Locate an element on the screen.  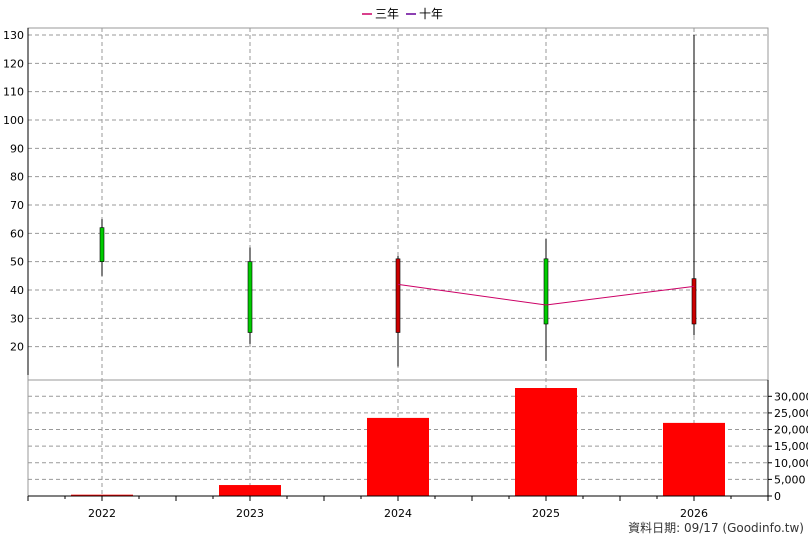
data-date-footer: 資料日期: 09/17 (Goodinfo.tw) is located at coordinates (716, 528).